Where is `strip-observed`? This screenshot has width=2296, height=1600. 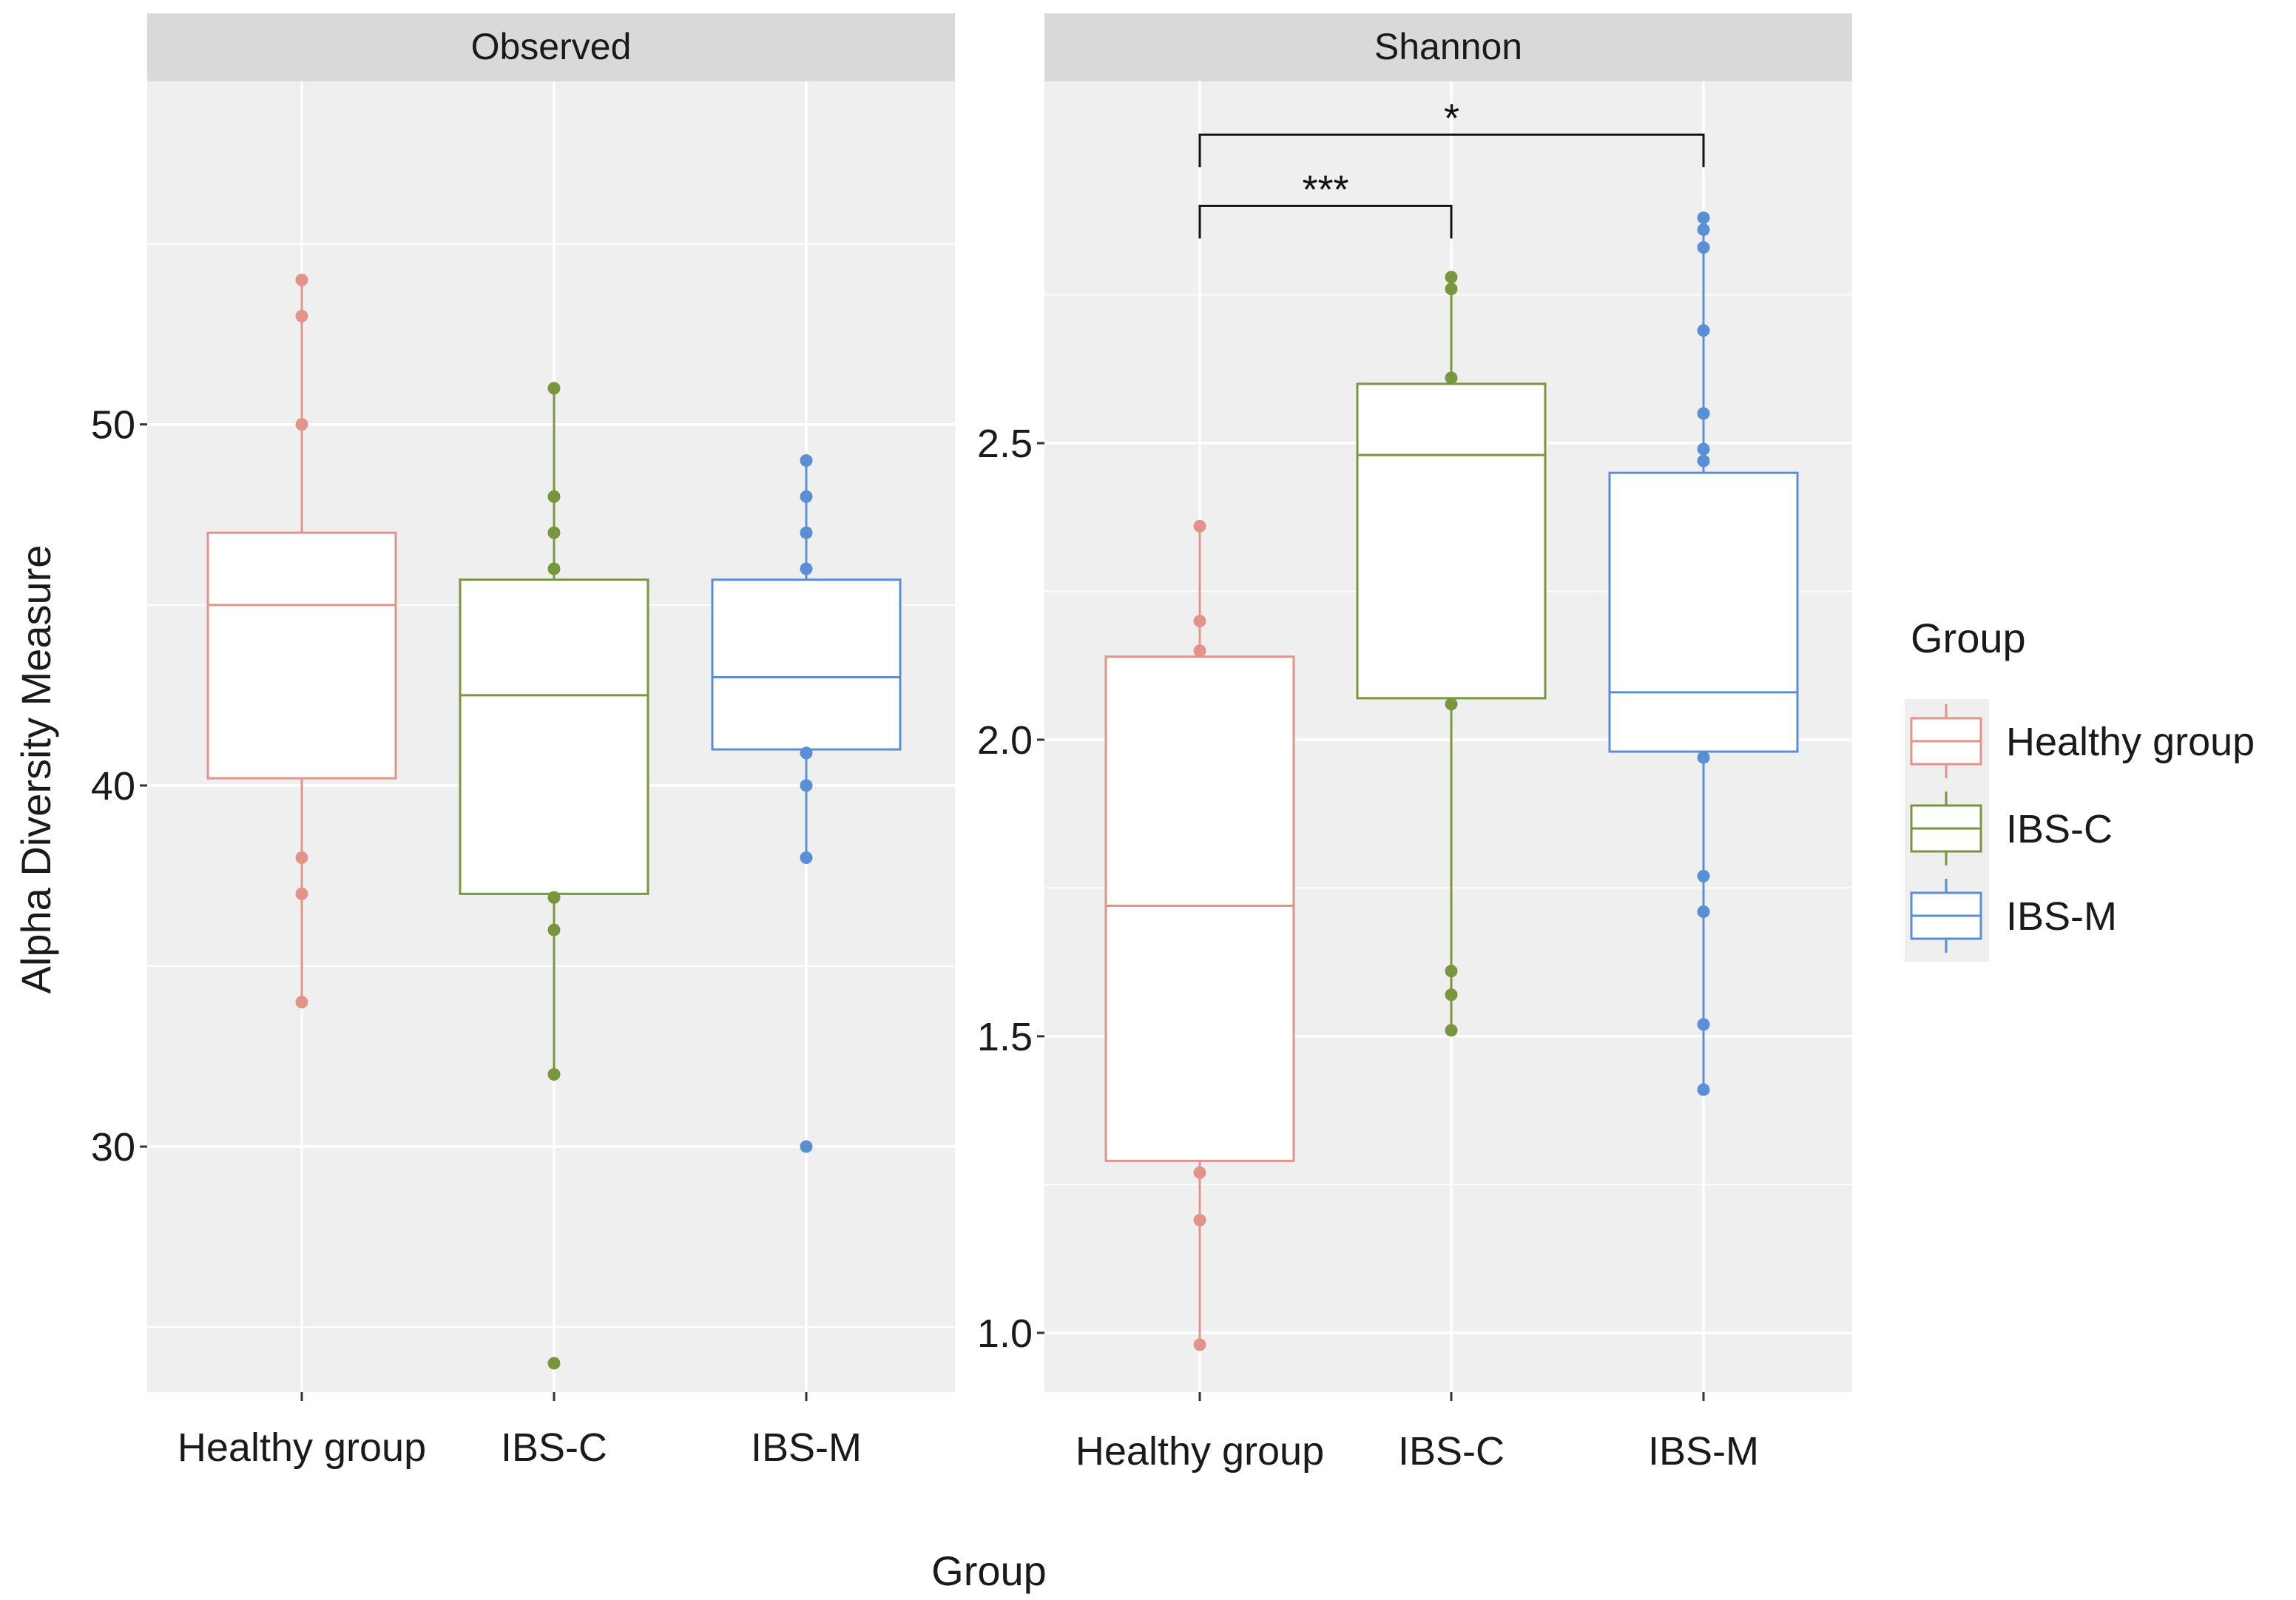
strip-observed is located at coordinates (551, 47).